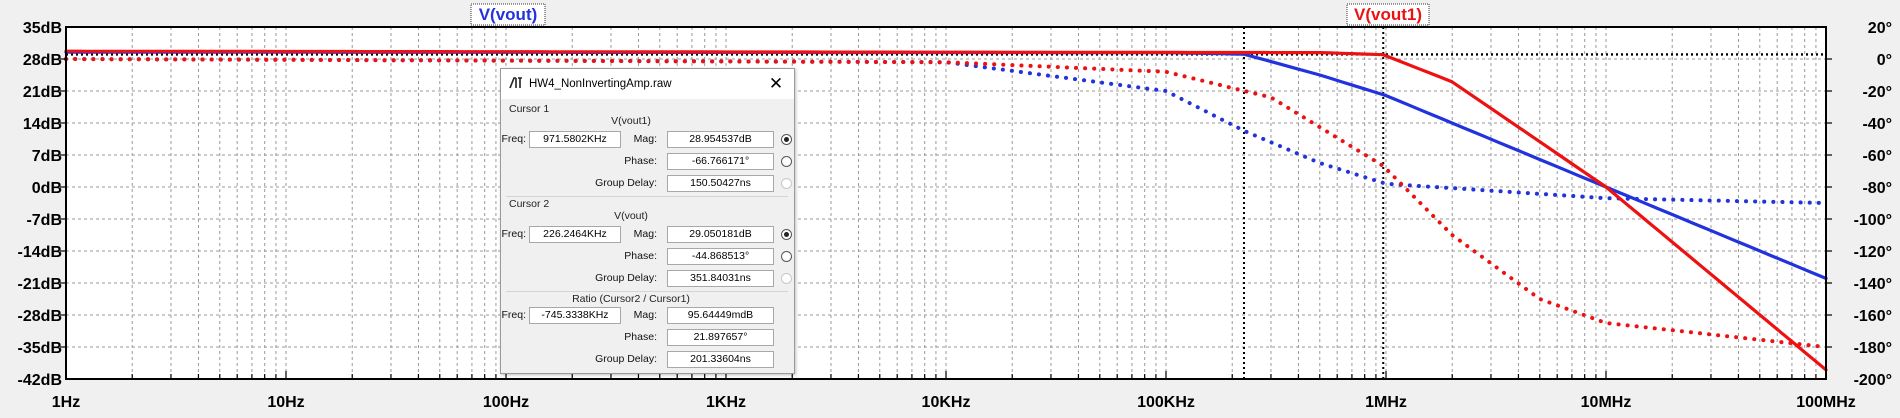  I want to click on right-axis-label: -140°, so click(1873, 284).